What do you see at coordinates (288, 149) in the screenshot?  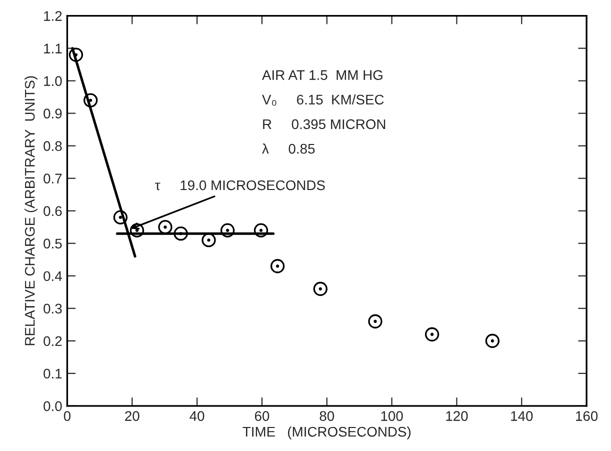 I see `annotation: λ 0.85` at bounding box center [288, 149].